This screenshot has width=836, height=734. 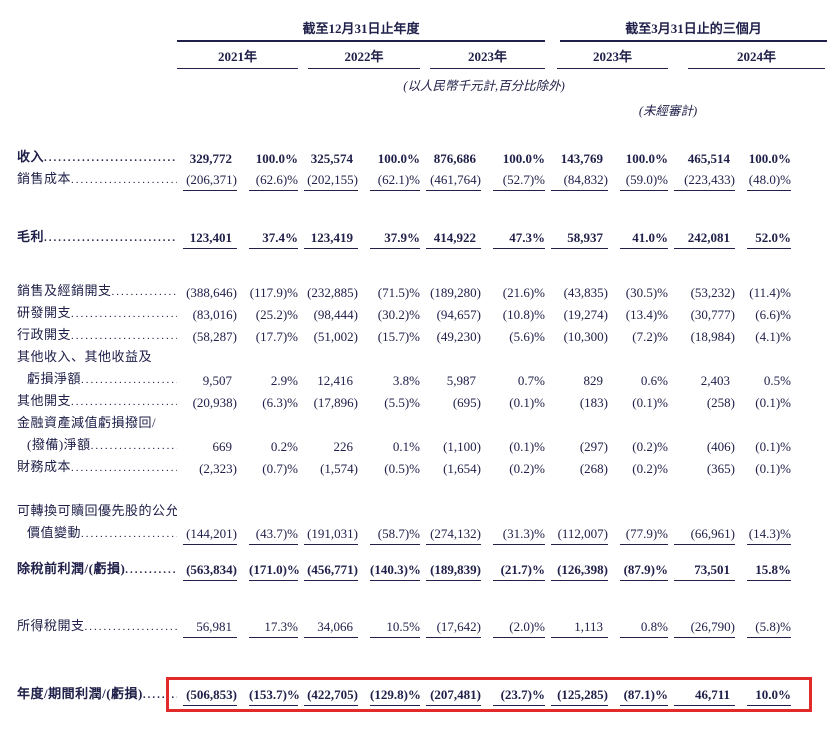 What do you see at coordinates (267, 336) in the screenshot?
I see `cell-percent: (17.7)%` at bounding box center [267, 336].